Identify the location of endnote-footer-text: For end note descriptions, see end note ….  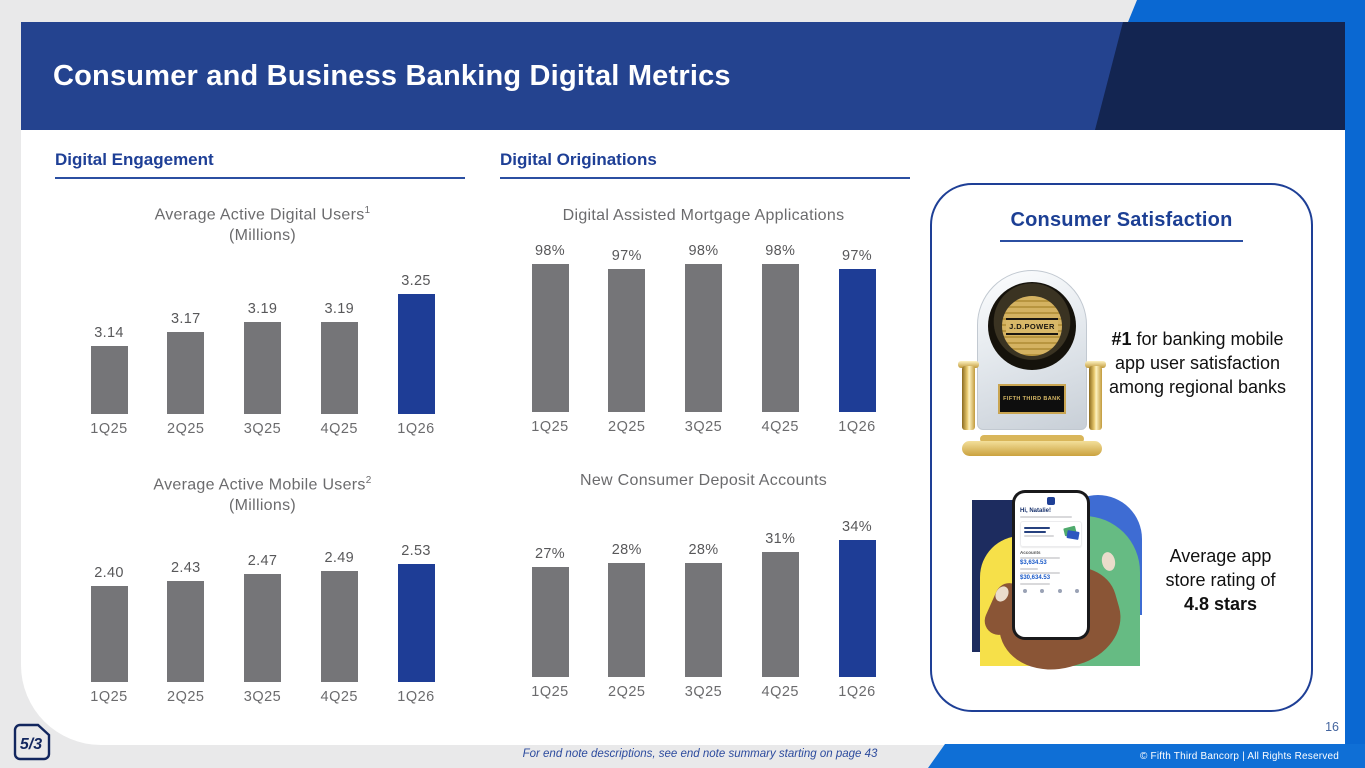
(700, 754).